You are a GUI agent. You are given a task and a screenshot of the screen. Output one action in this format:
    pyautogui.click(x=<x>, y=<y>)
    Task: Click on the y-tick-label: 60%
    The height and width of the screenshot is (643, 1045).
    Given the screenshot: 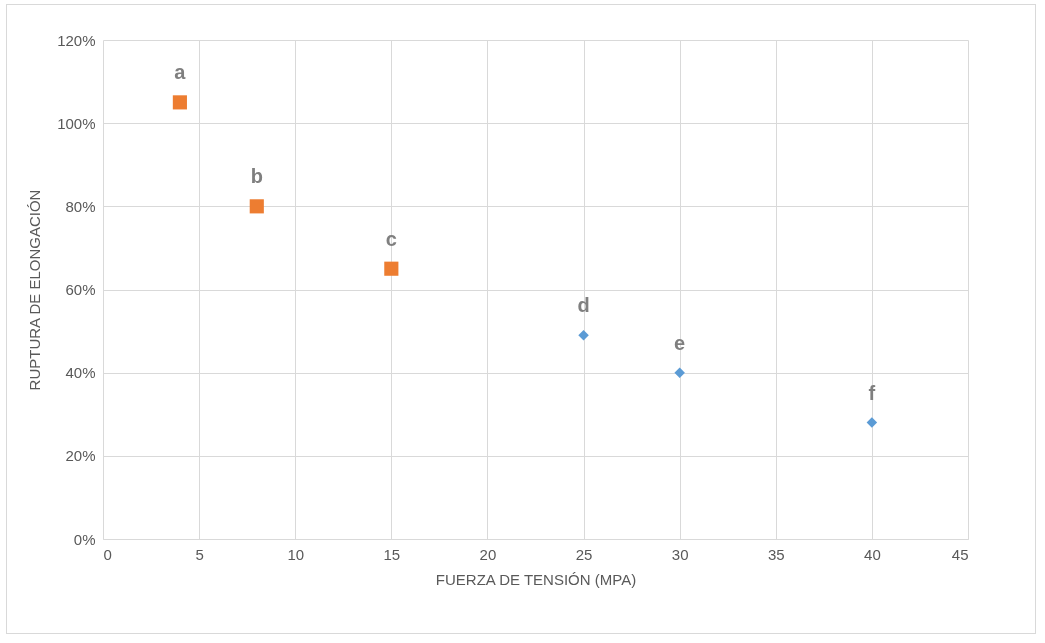 What is the action you would take?
    pyautogui.click(x=80, y=289)
    